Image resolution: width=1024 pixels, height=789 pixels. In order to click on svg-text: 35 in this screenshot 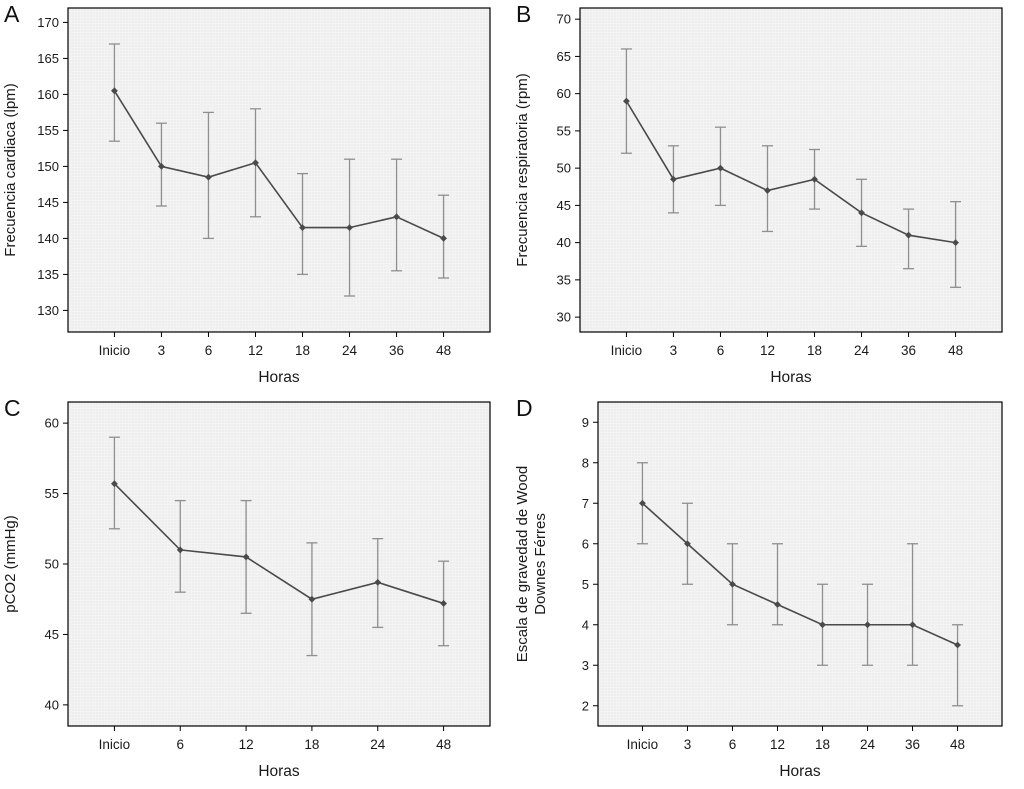, I will do `click(564, 279)`.